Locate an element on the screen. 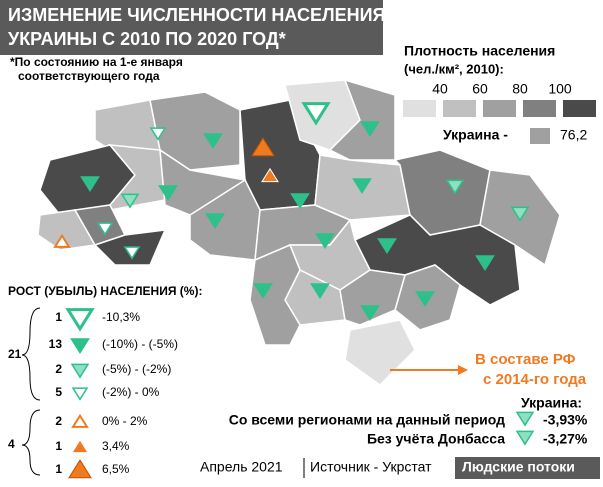 The width and height of the screenshot is (603, 487). note: соответствующего года is located at coordinates (89, 76).